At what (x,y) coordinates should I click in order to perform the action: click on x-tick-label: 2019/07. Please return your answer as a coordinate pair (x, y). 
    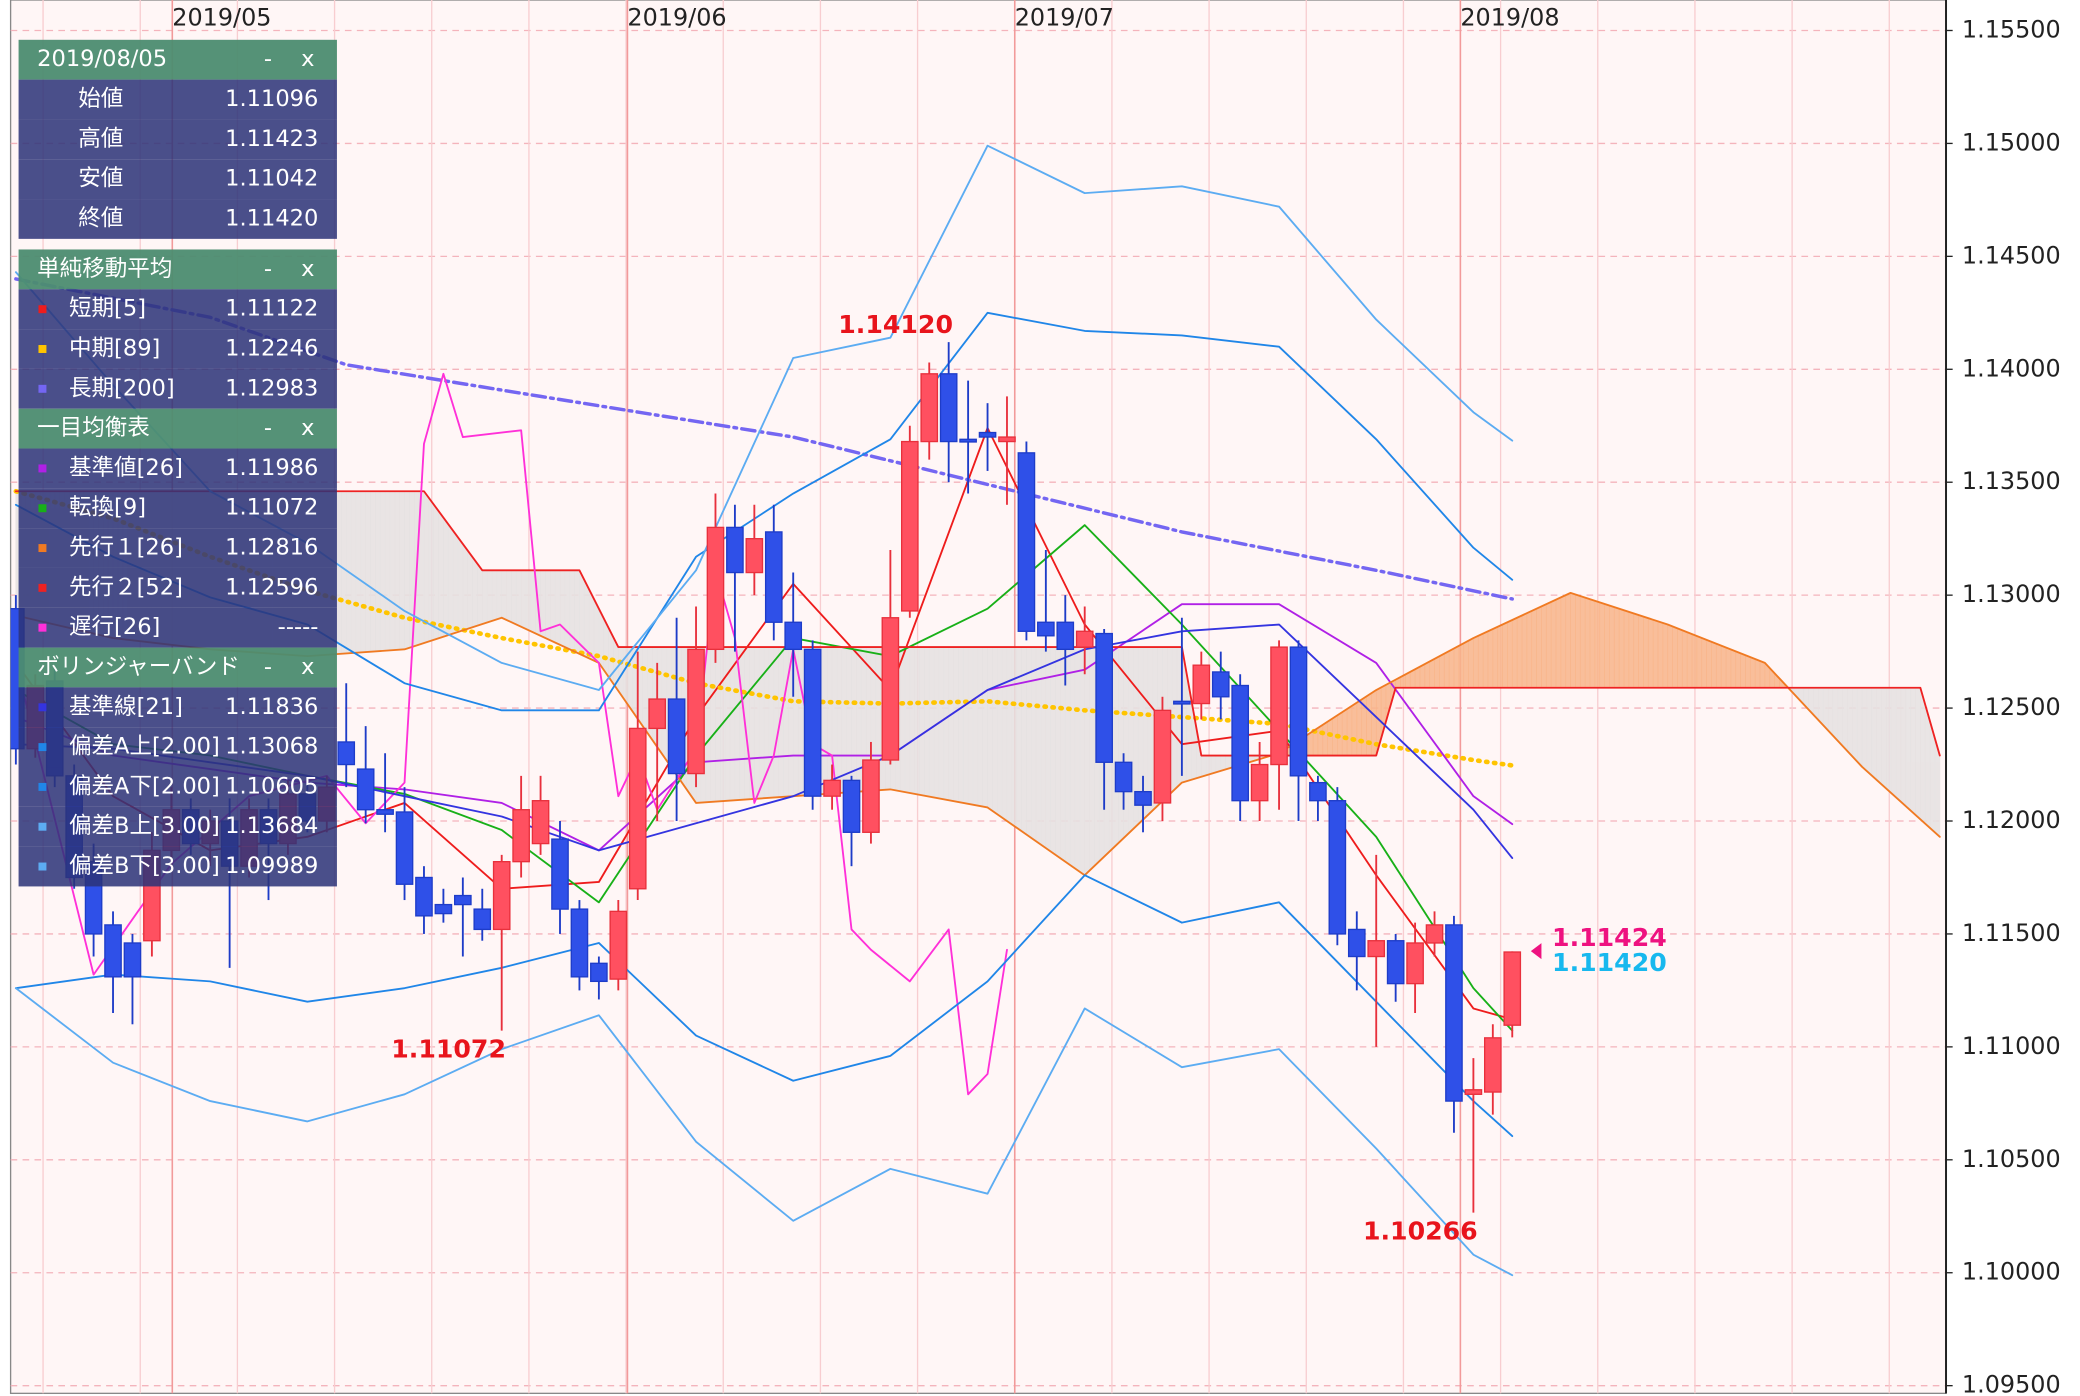
    Looking at the image, I should click on (1064, 18).